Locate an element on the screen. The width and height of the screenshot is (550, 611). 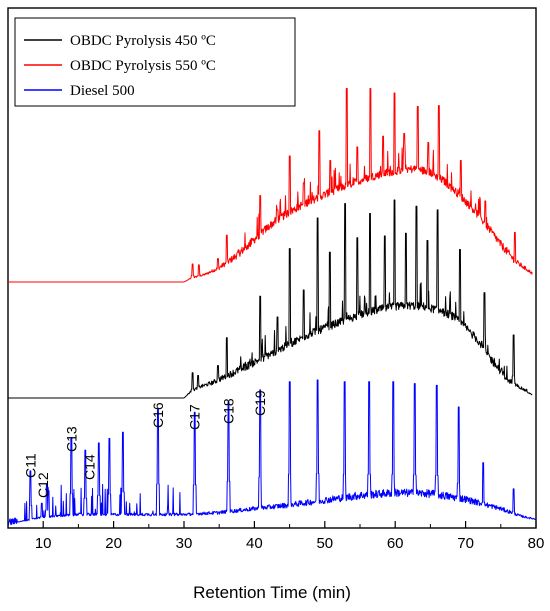
peak-label: C19 is located at coordinates (260, 403).